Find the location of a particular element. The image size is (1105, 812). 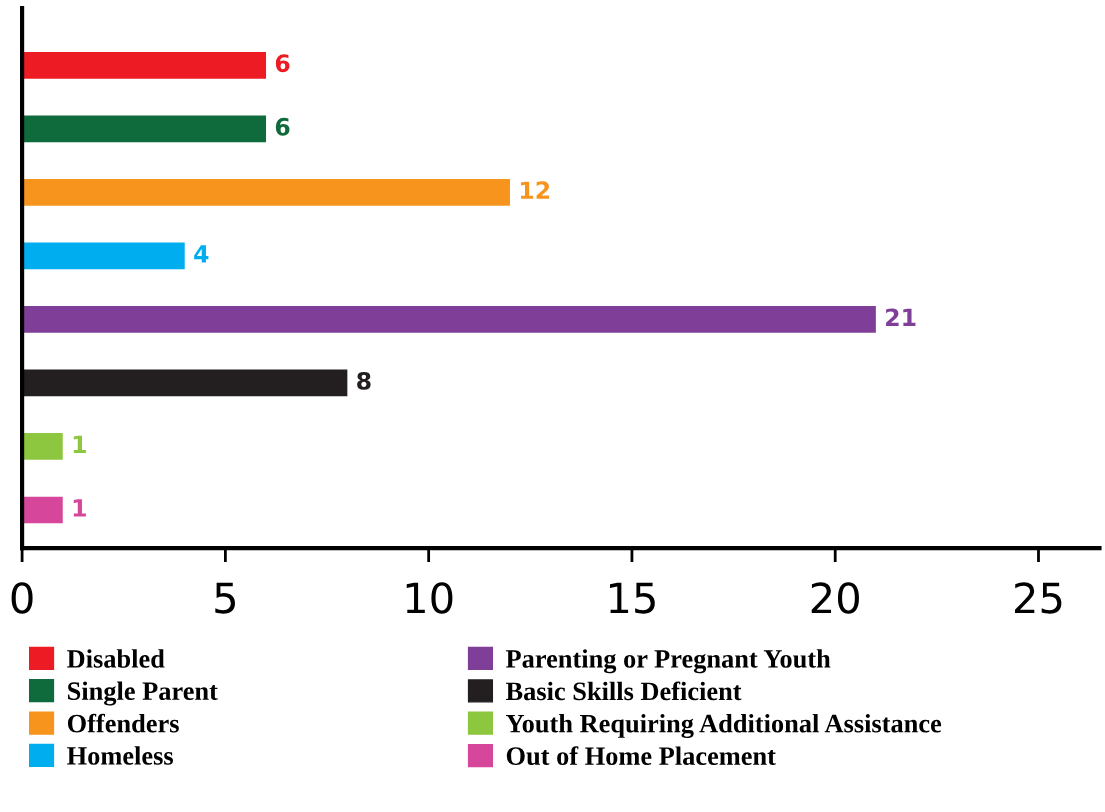

x-tick-label: 20 is located at coordinates (835, 598).